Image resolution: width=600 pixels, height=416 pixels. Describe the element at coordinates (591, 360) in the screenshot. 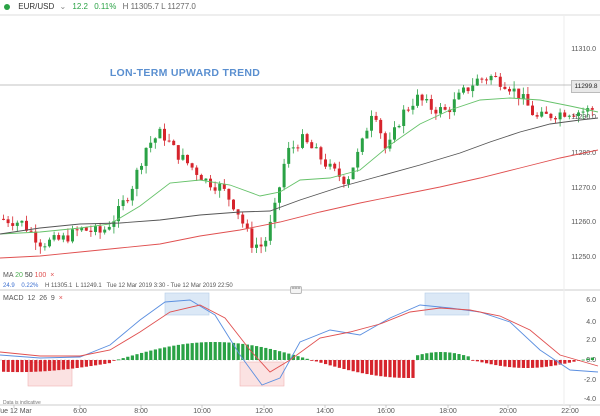

I see `macd-tick-label: 0.0` at that location.